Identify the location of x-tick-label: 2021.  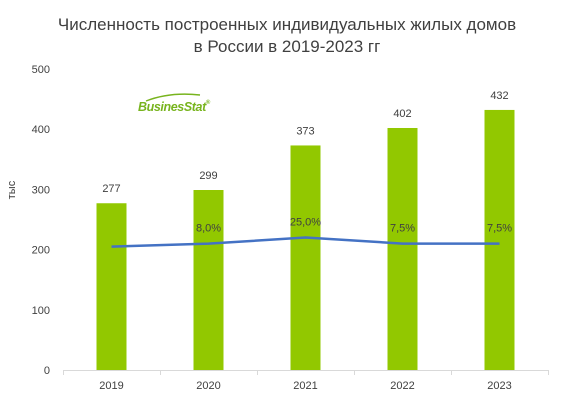
(305, 386).